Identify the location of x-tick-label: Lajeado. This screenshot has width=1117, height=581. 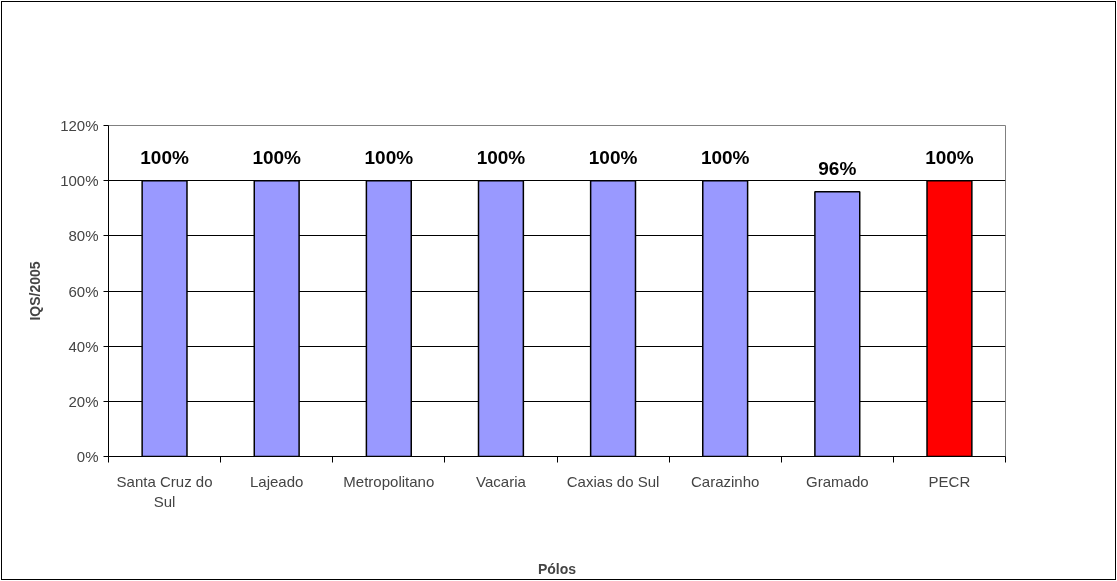
(276, 481).